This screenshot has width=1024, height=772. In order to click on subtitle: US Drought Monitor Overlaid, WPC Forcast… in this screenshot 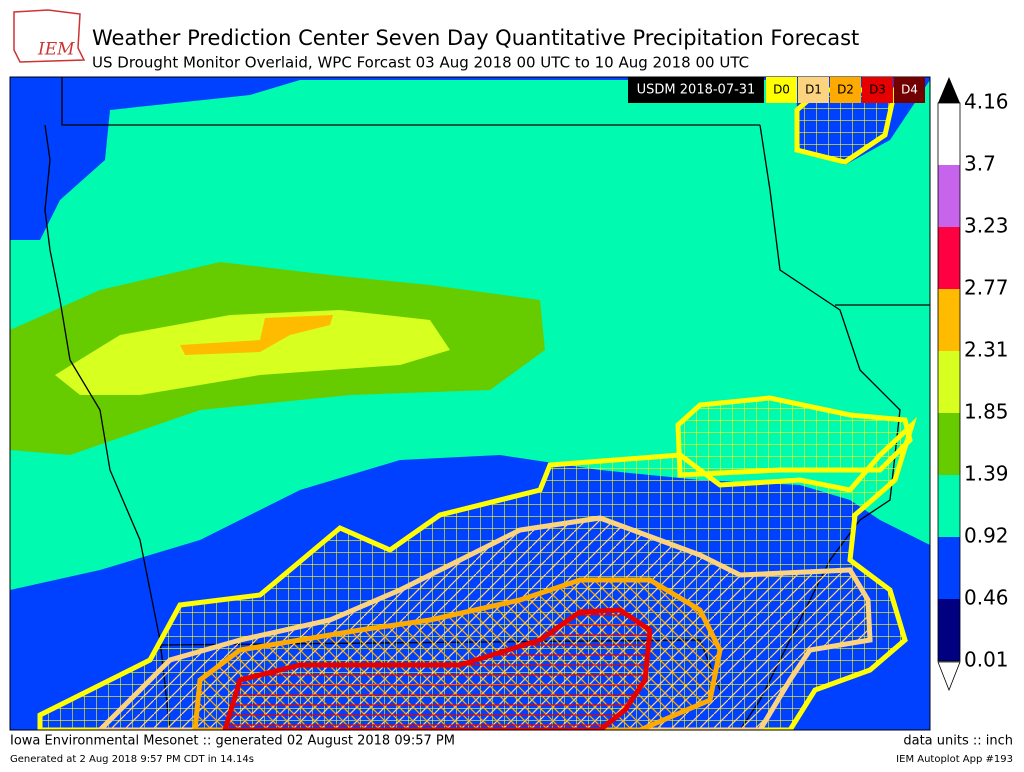, I will do `click(420, 63)`.